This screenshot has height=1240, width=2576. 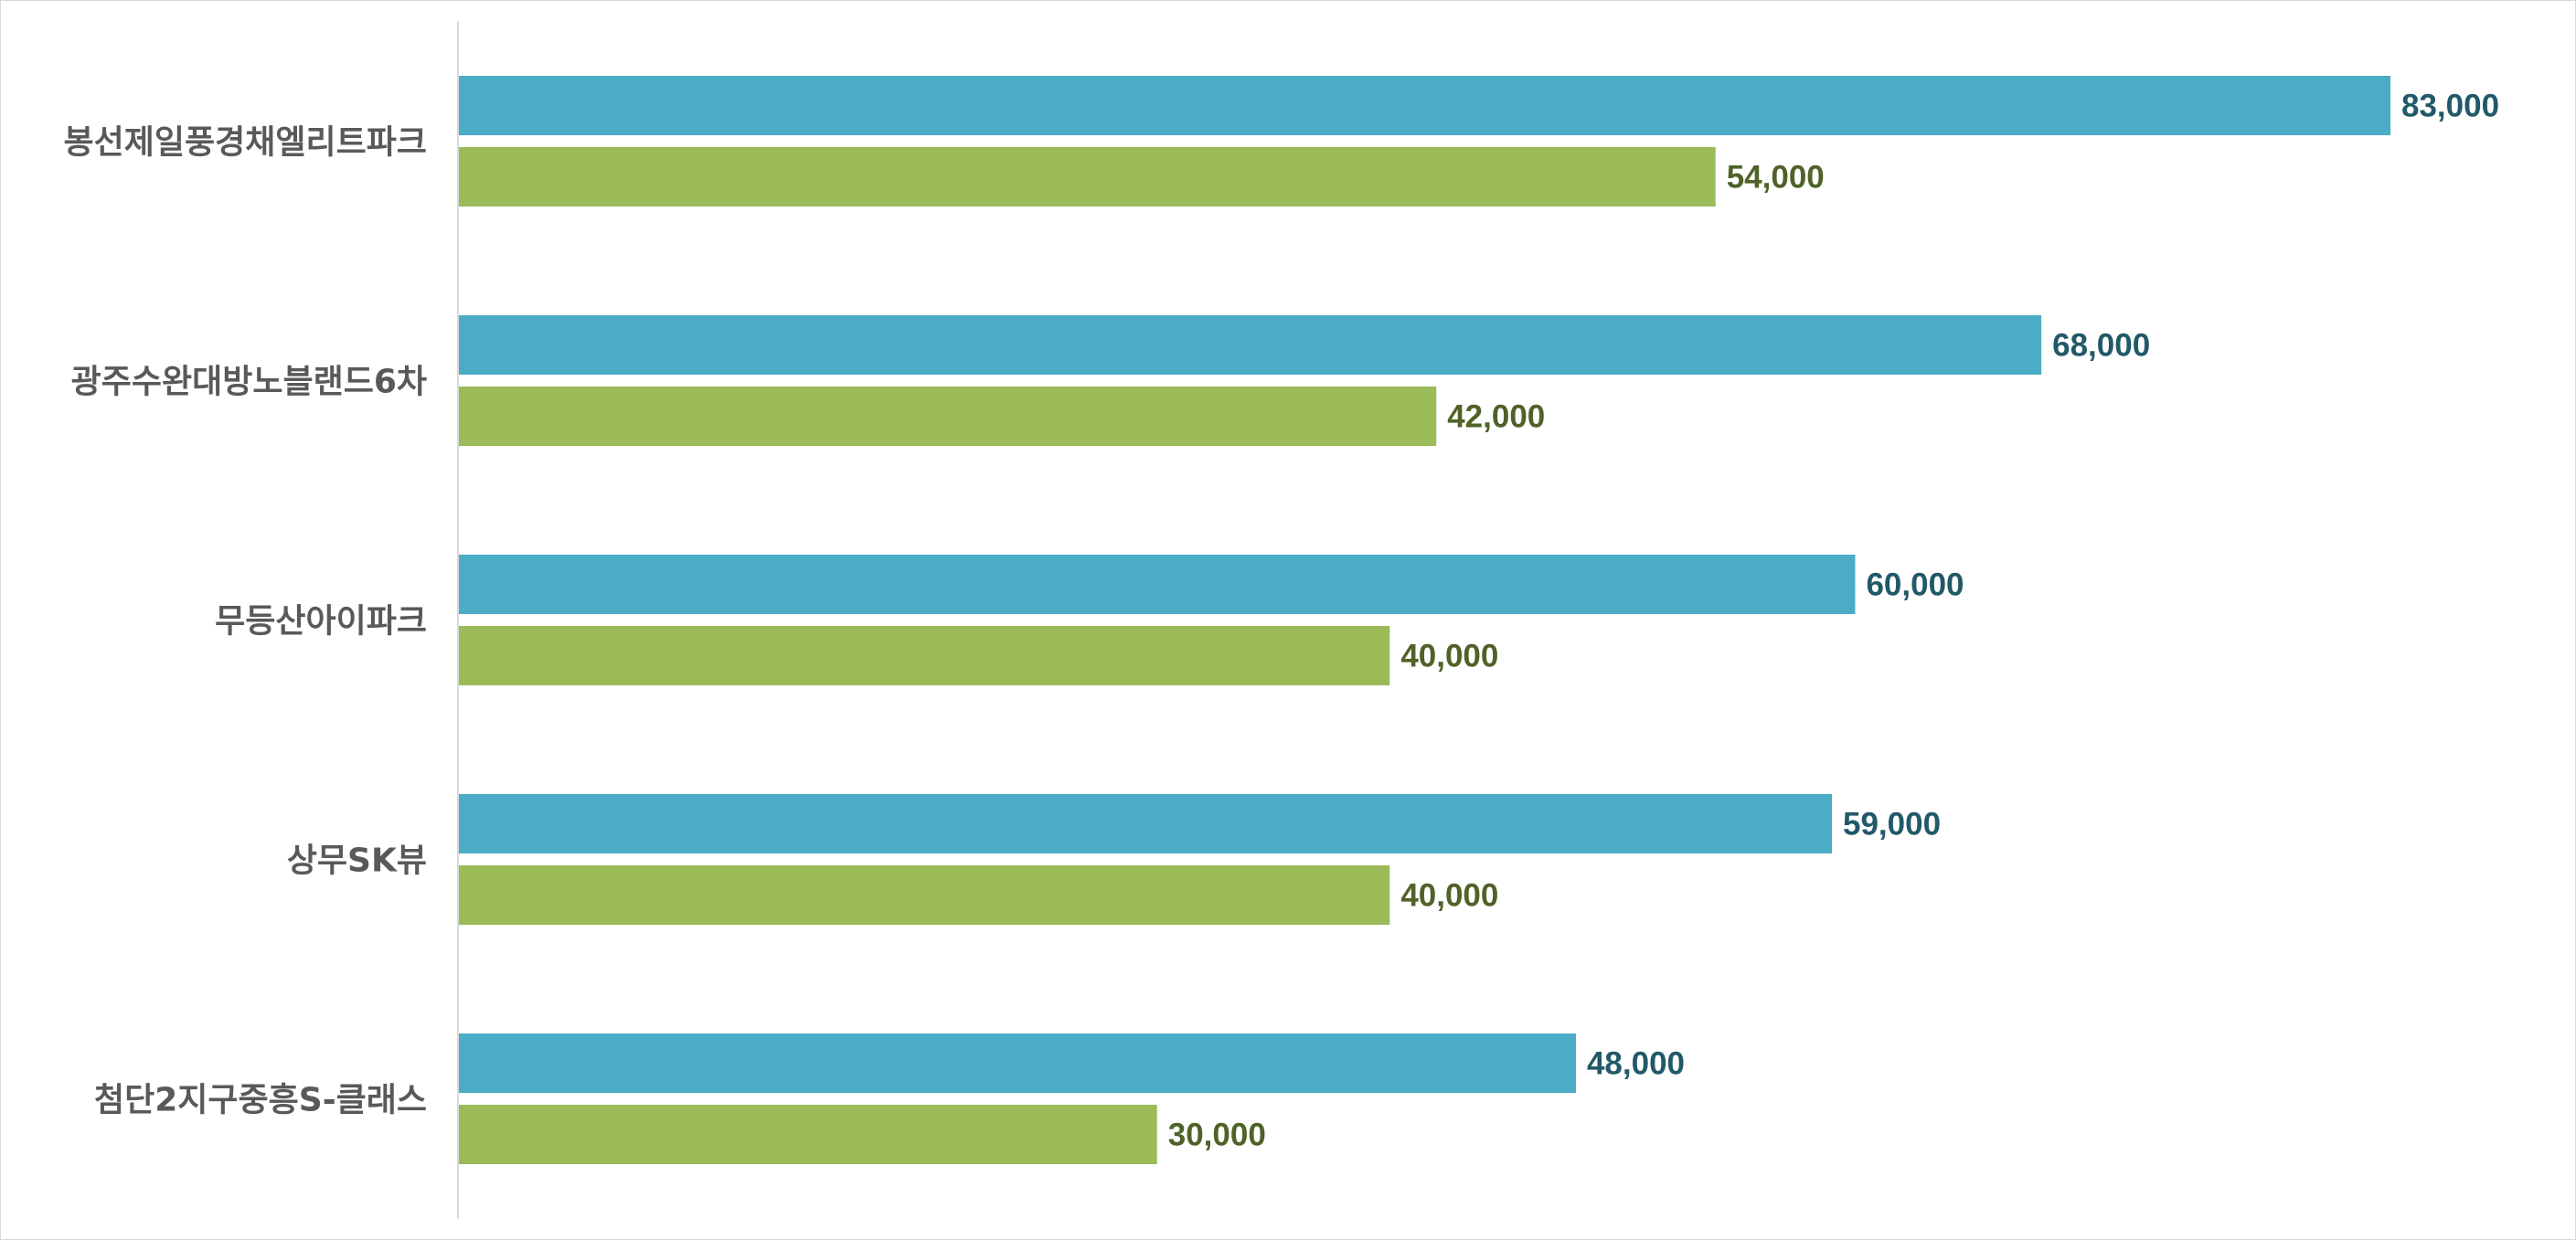 What do you see at coordinates (246, 143) in the screenshot?
I see `category-label-1: 봉선제일풍경채엘리트파크` at bounding box center [246, 143].